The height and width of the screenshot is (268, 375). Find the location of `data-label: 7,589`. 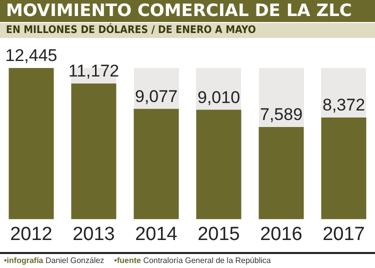

data-label: 7,589 is located at coordinates (281, 114).